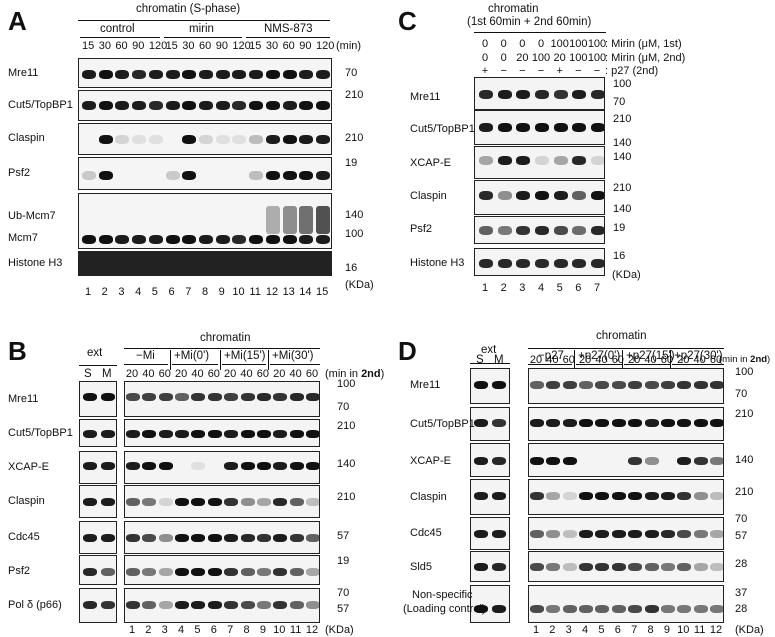  Describe the element at coordinates (148, 374) in the screenshot. I see `panel-b-time-label: 40` at that location.